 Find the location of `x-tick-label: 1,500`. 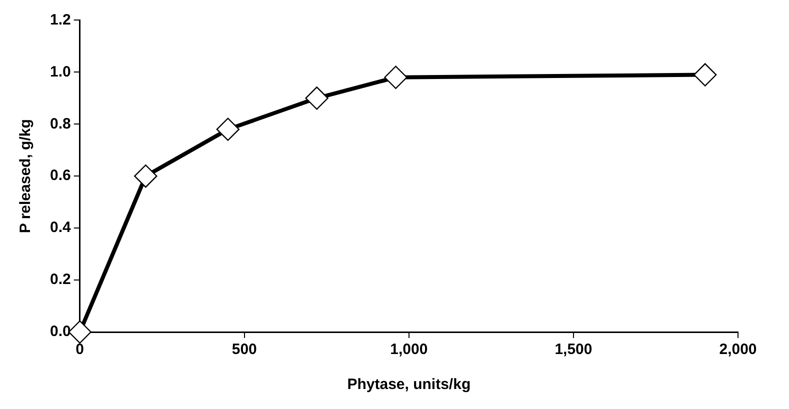

x-tick-label: 1,500 is located at coordinates (573, 349).